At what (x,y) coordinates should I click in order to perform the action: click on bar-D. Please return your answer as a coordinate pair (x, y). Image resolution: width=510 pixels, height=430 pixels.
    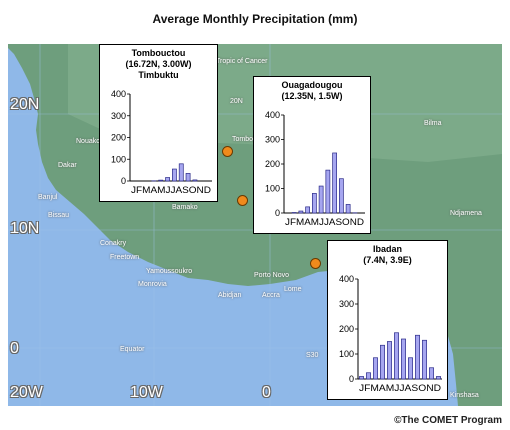
    Looking at the image, I should click on (438, 378).